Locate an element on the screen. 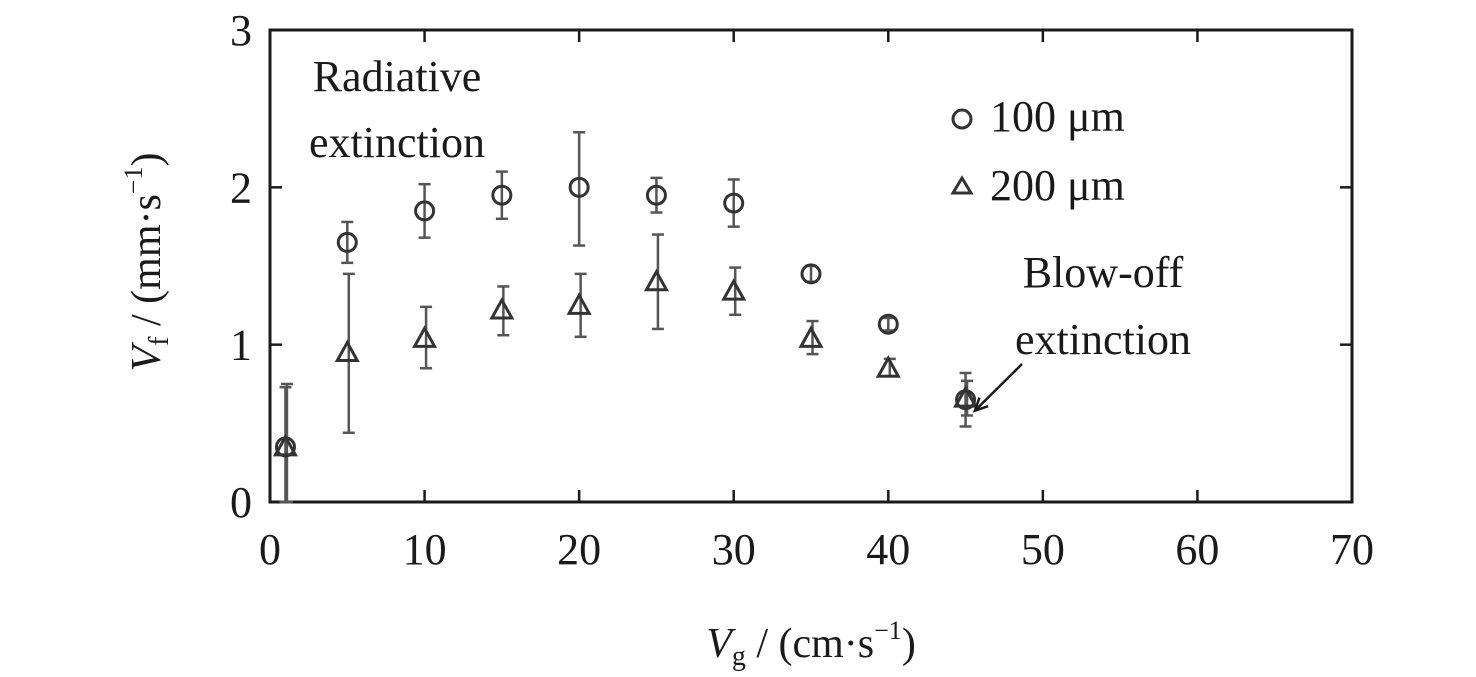 Image resolution: width=1476 pixels, height=677 pixels. y-axis-title-exponent: −1 is located at coordinates (133, 181).